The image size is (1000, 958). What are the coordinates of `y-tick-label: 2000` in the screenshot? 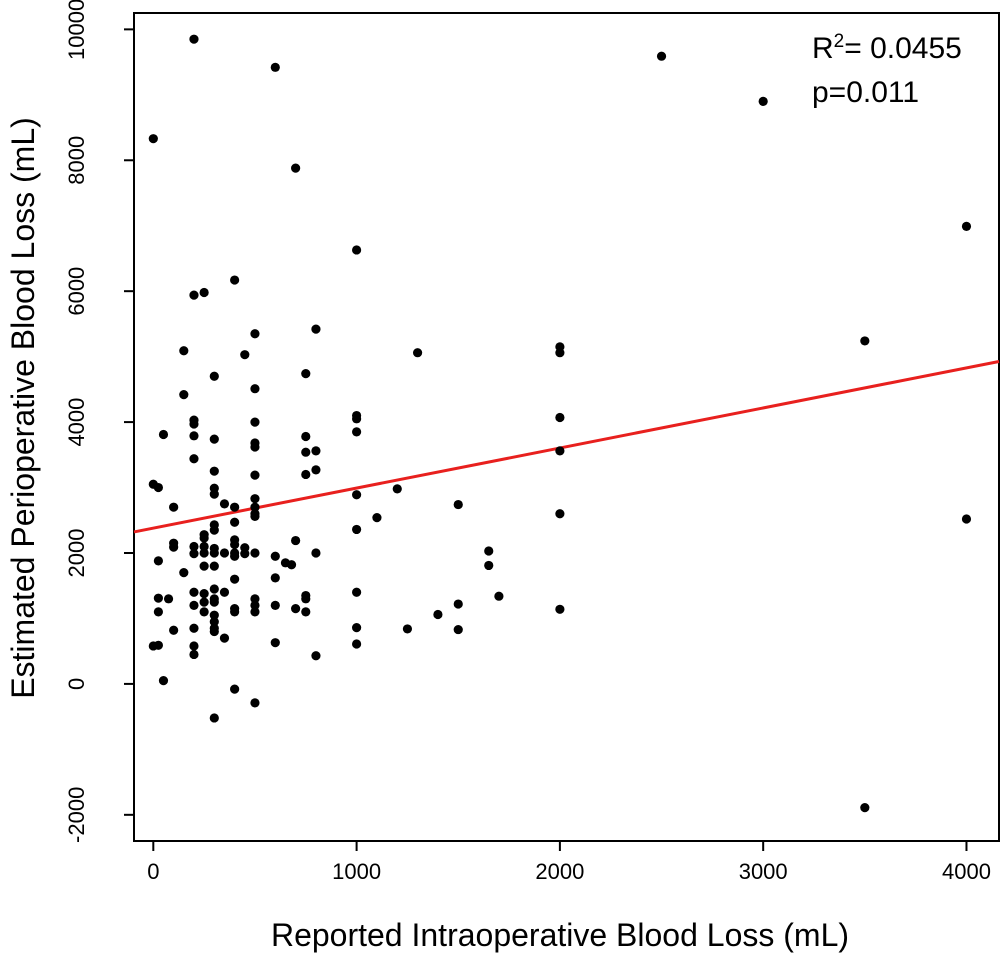 It's located at (76, 553).